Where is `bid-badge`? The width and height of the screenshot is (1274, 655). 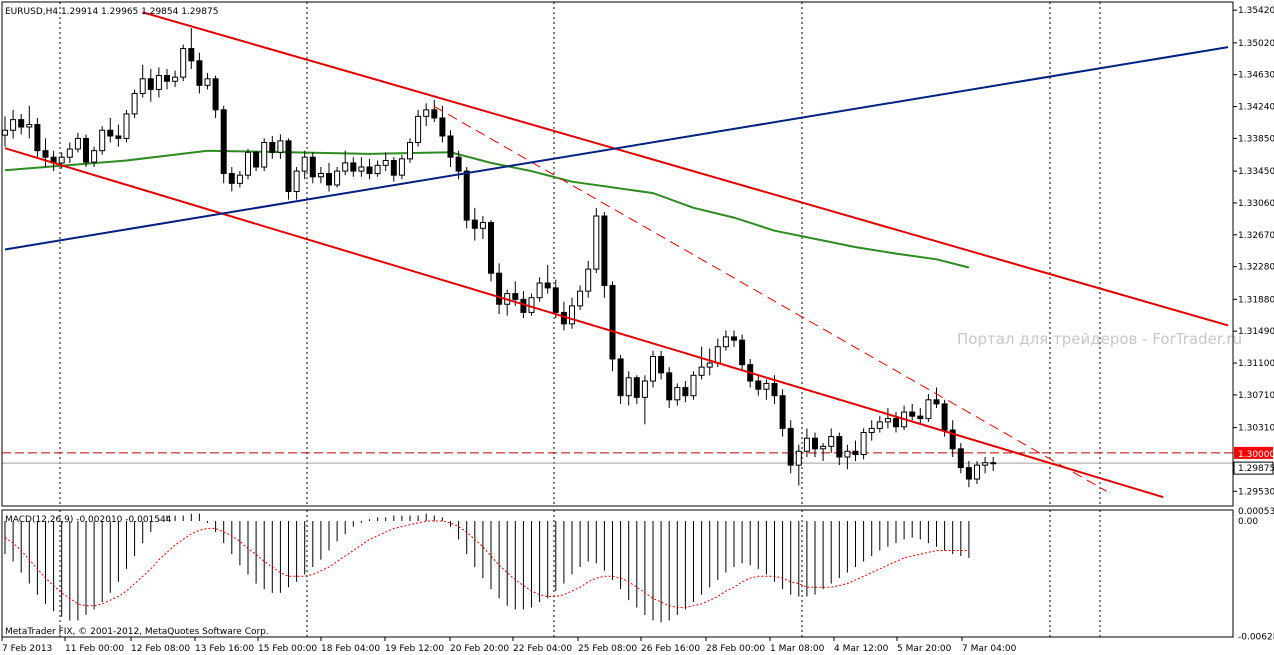
bid-badge is located at coordinates (1253, 468).